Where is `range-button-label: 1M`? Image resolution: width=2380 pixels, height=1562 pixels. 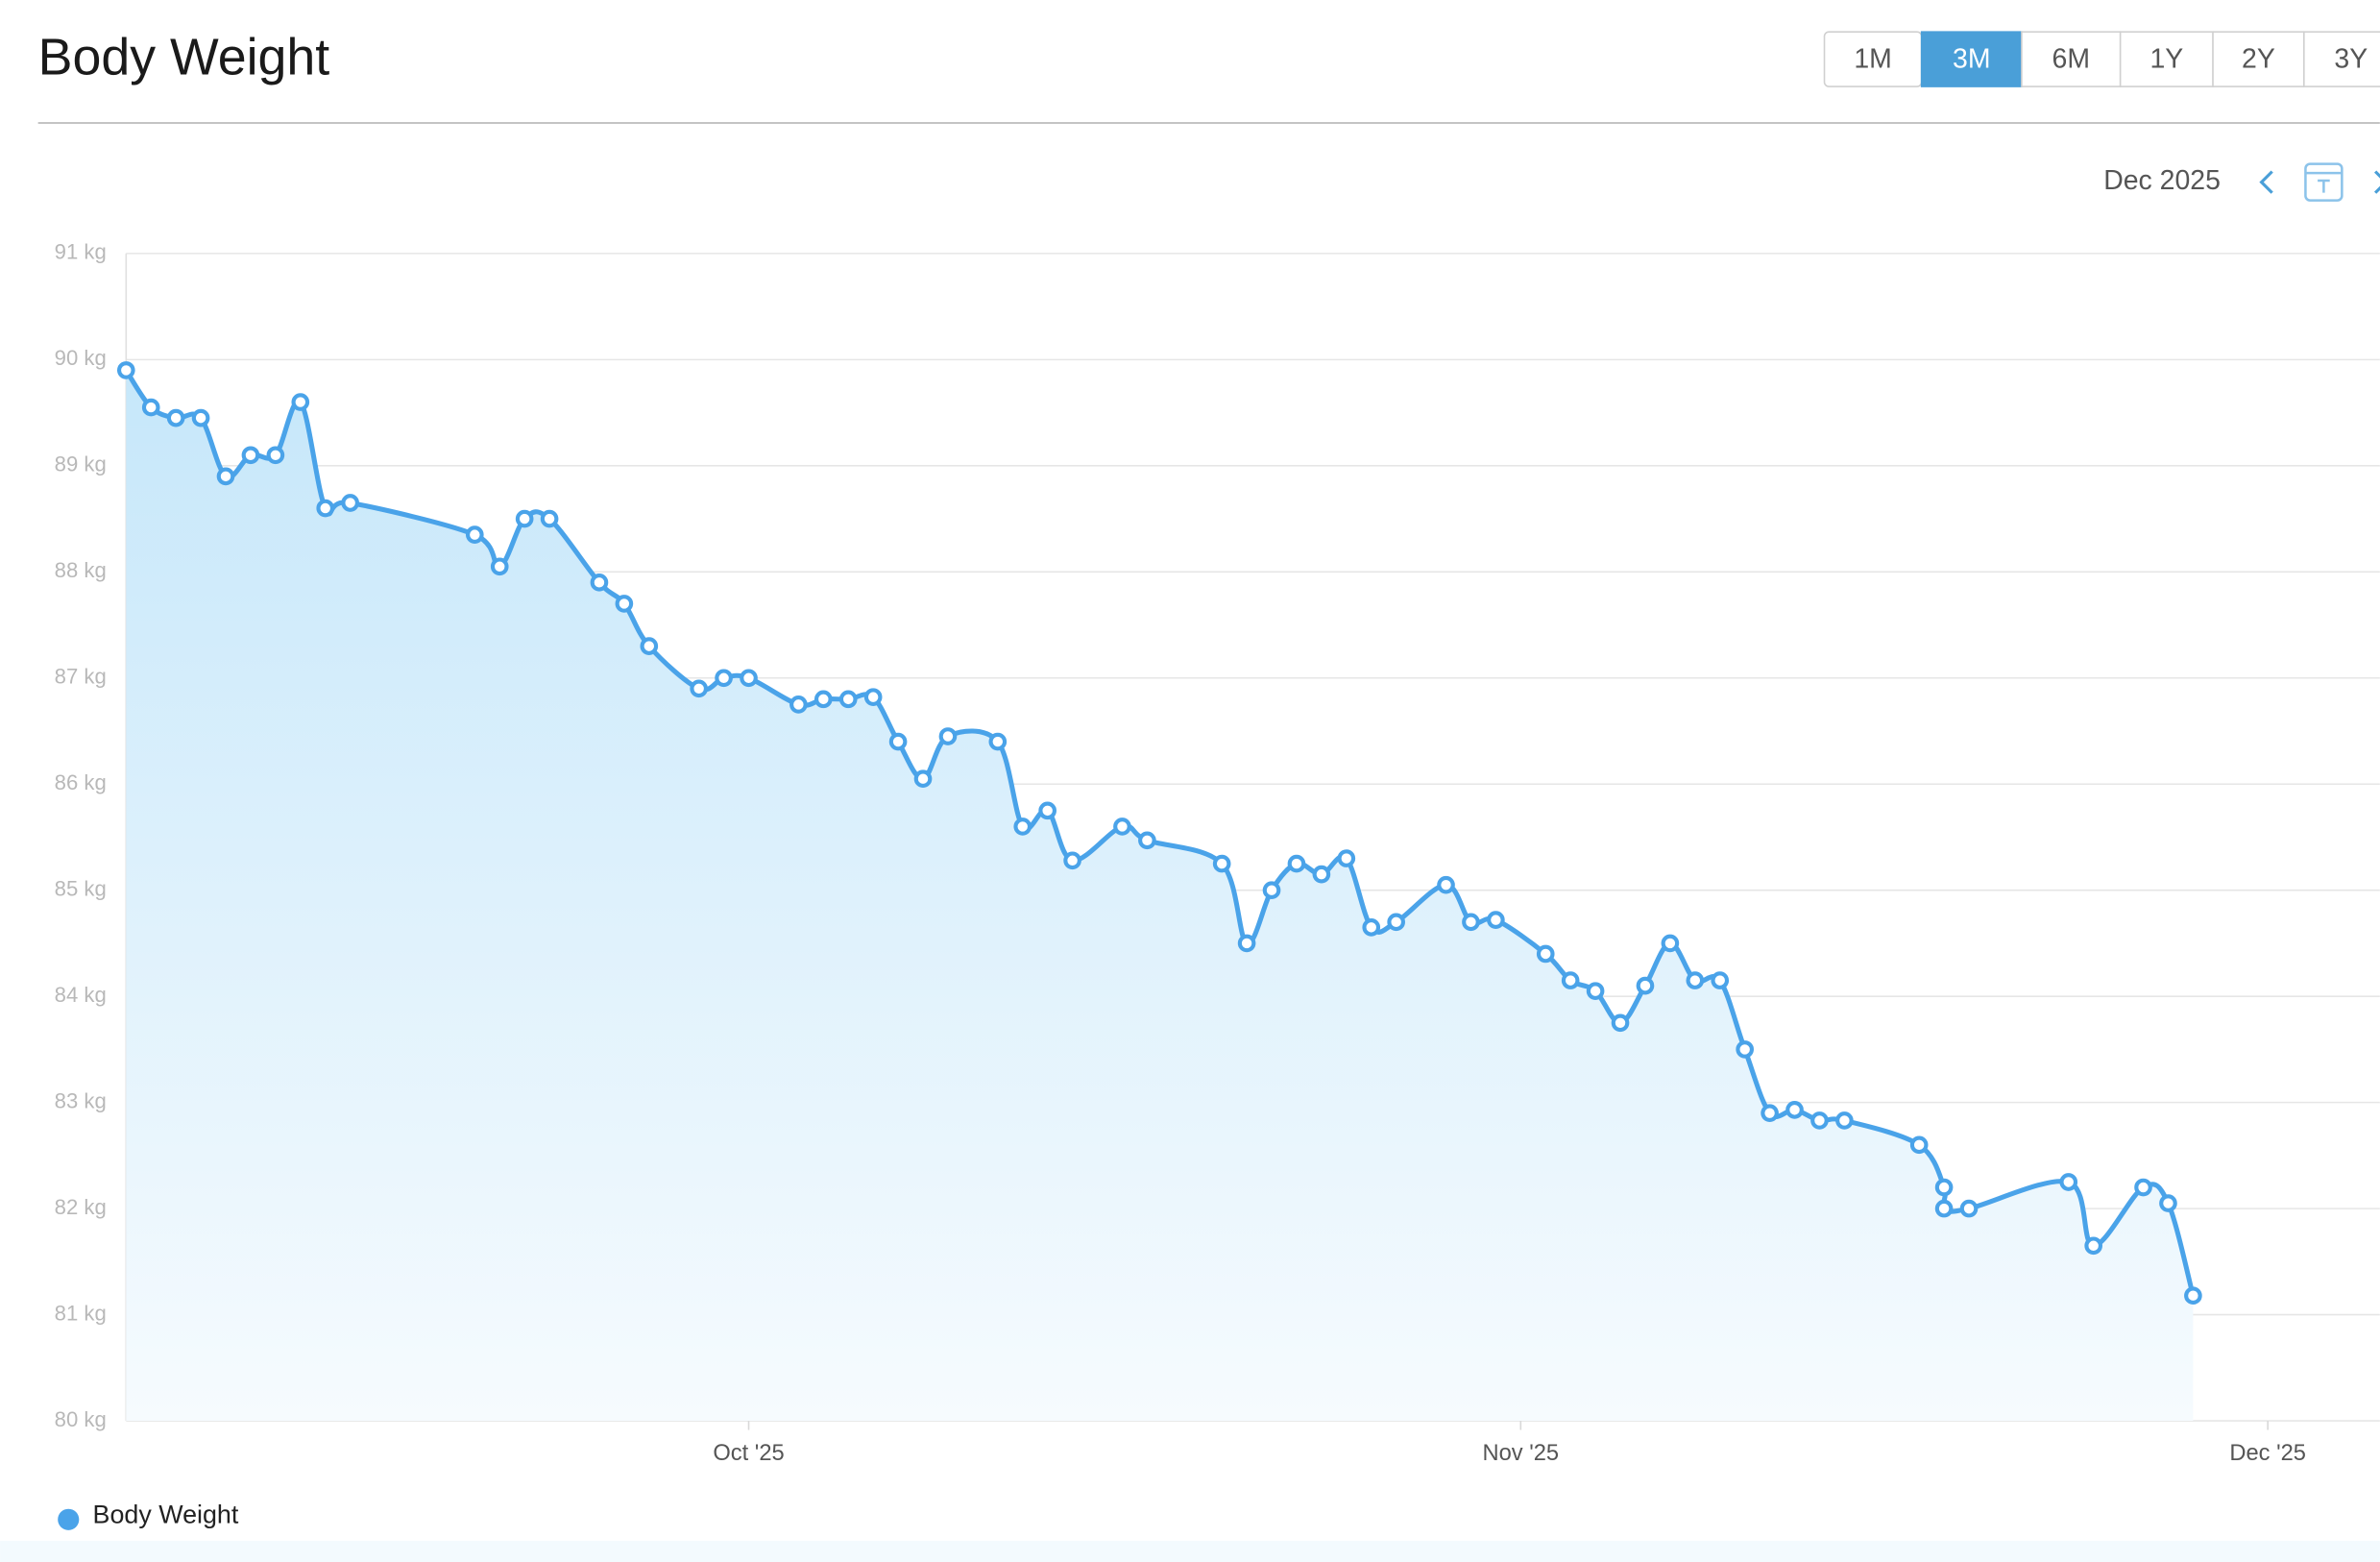 range-button-label: 1M is located at coordinates (1873, 59).